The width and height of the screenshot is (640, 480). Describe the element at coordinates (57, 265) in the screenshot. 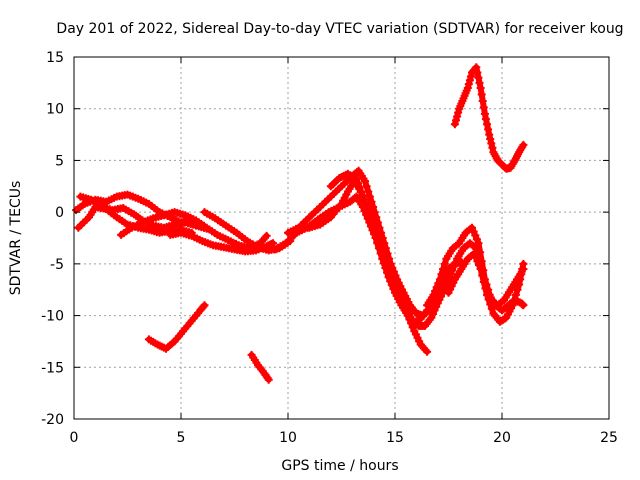

I see `y-tick-label: -5` at that location.